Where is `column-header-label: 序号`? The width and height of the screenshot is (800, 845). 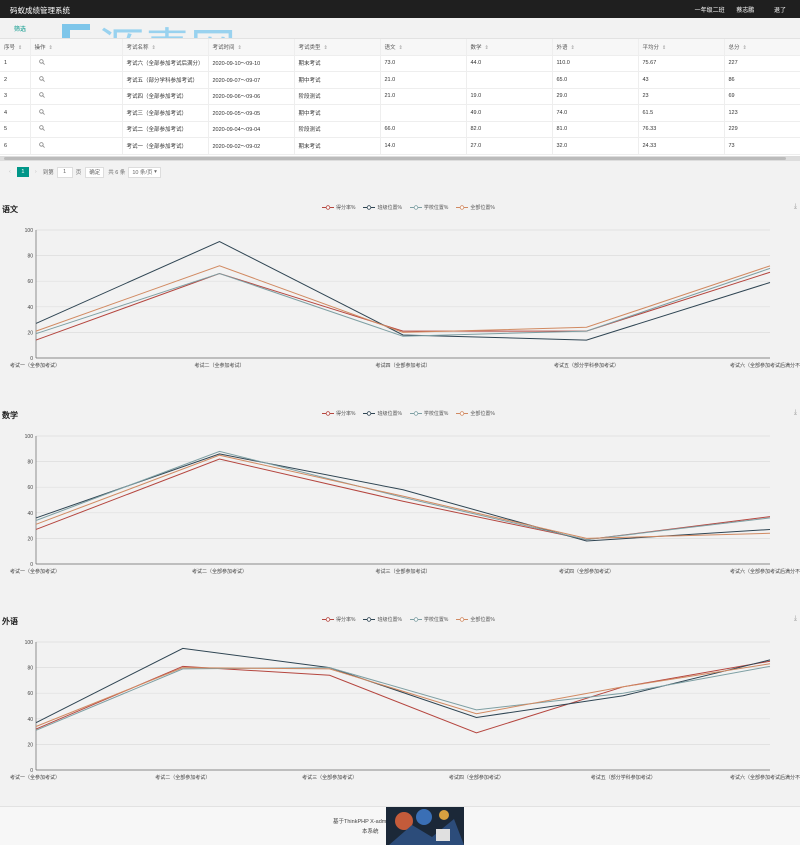 column-header-label: 序号 is located at coordinates (10, 47).